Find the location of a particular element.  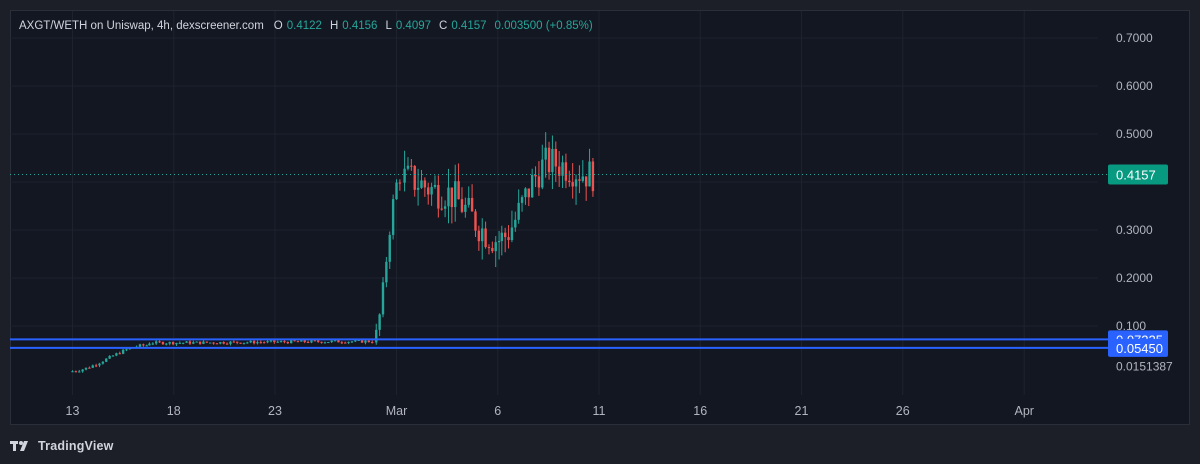

y-tick-label: 0.7000 is located at coordinates (1134, 38).